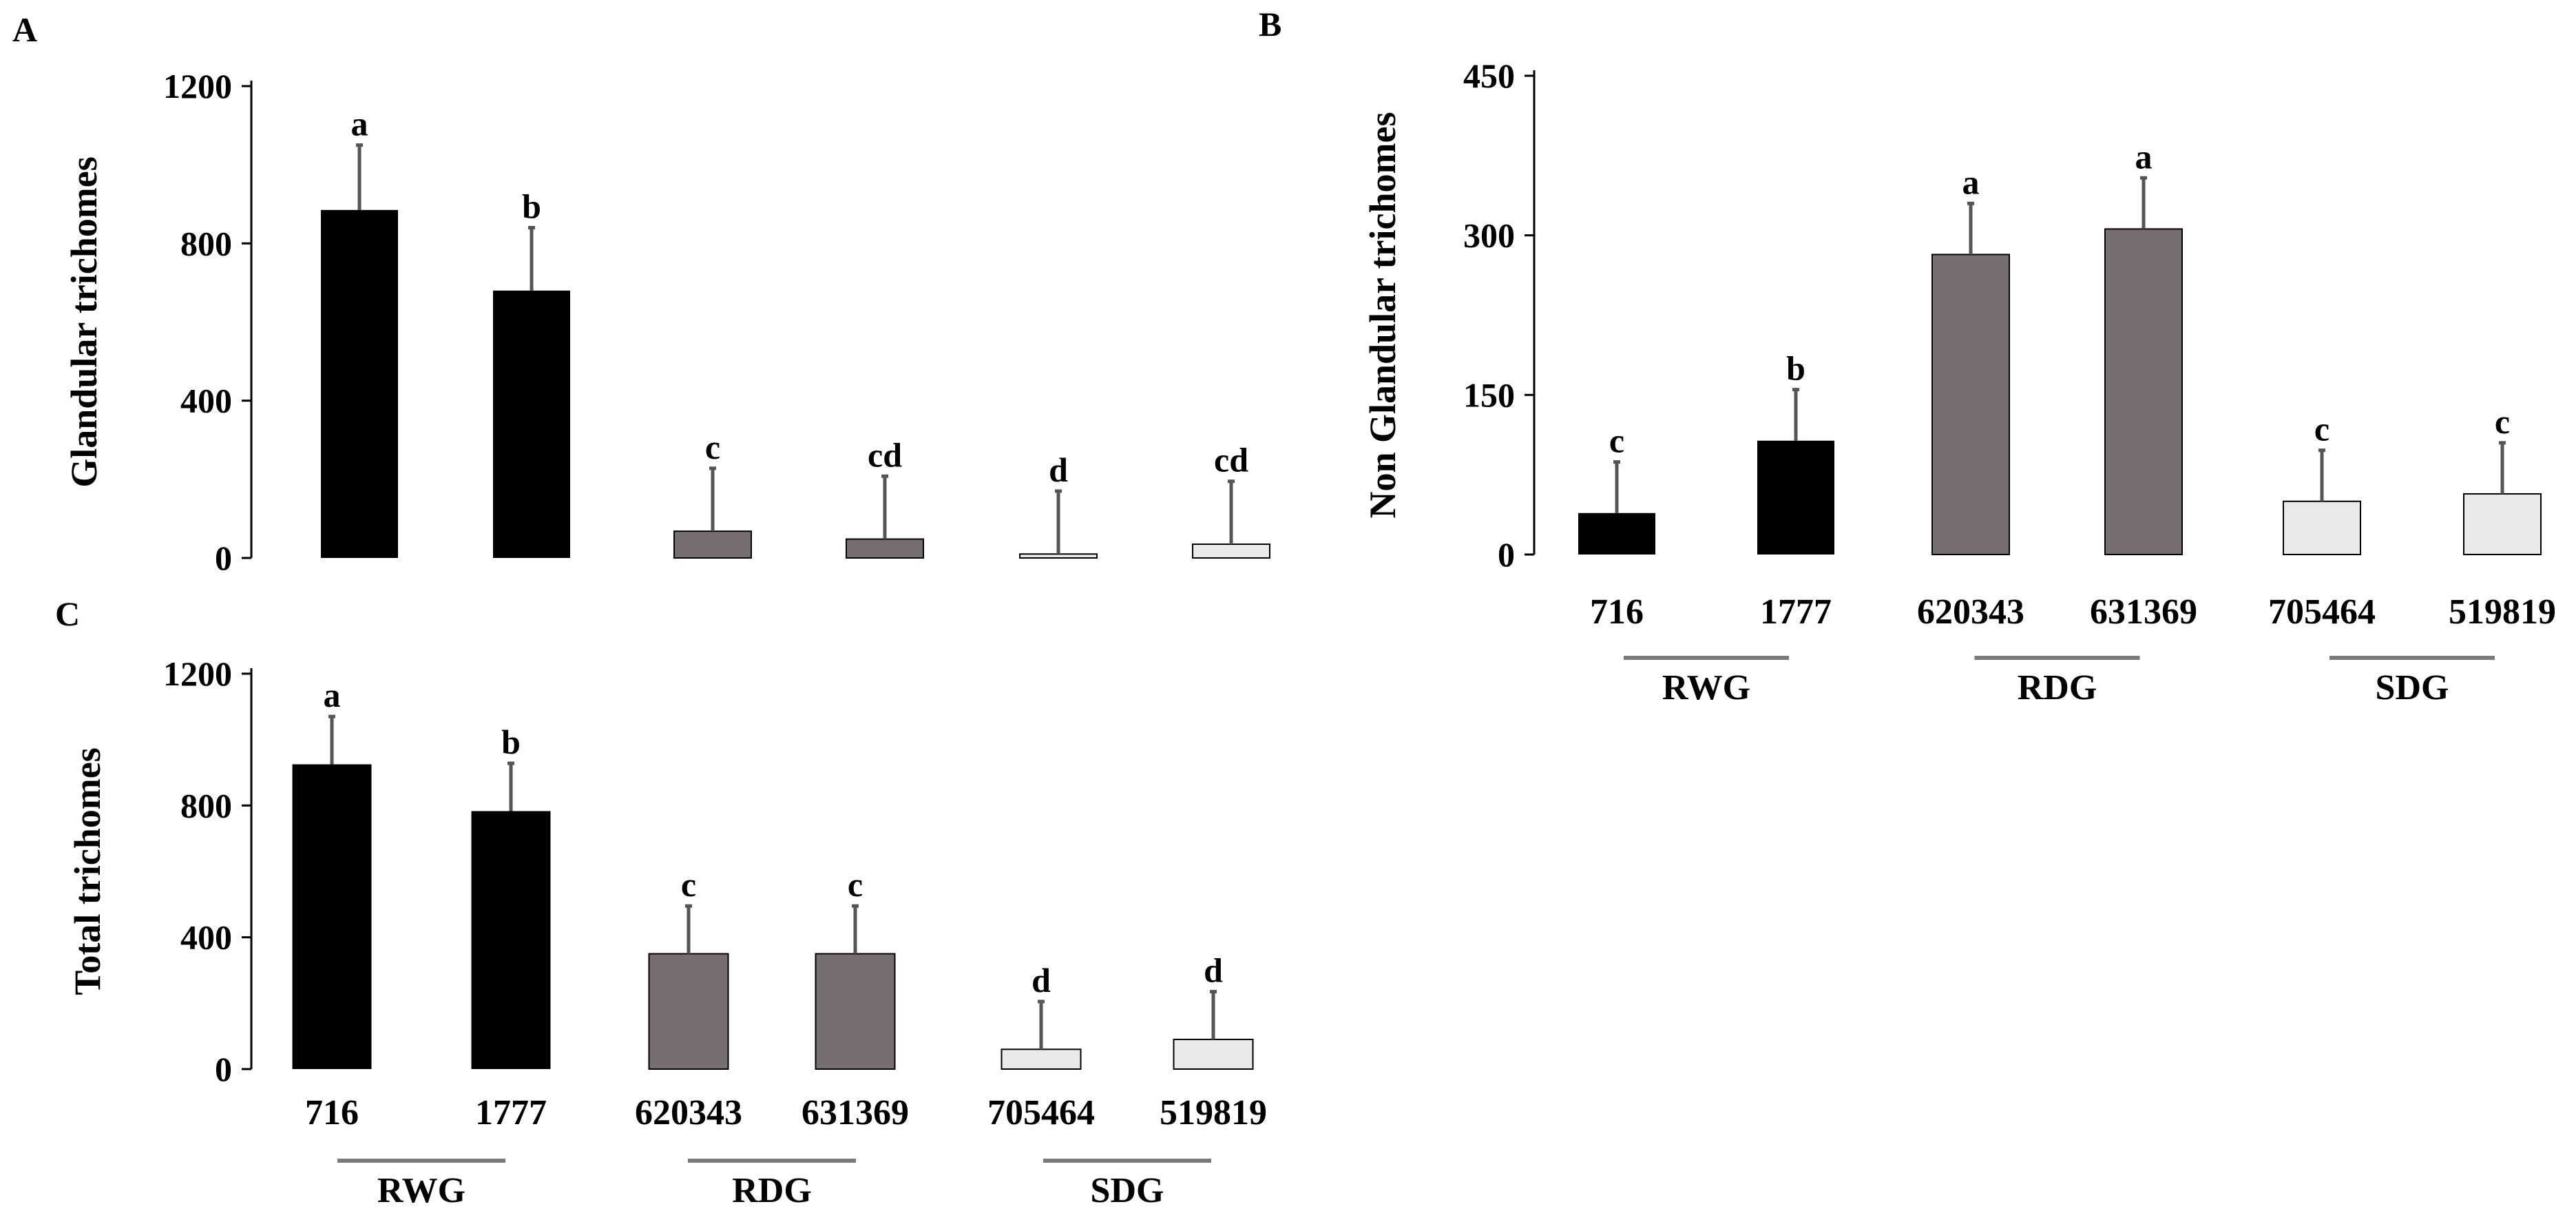  Describe the element at coordinates (1382, 315) in the screenshot. I see `y-axis-title: Non Glandular trichomes` at that location.